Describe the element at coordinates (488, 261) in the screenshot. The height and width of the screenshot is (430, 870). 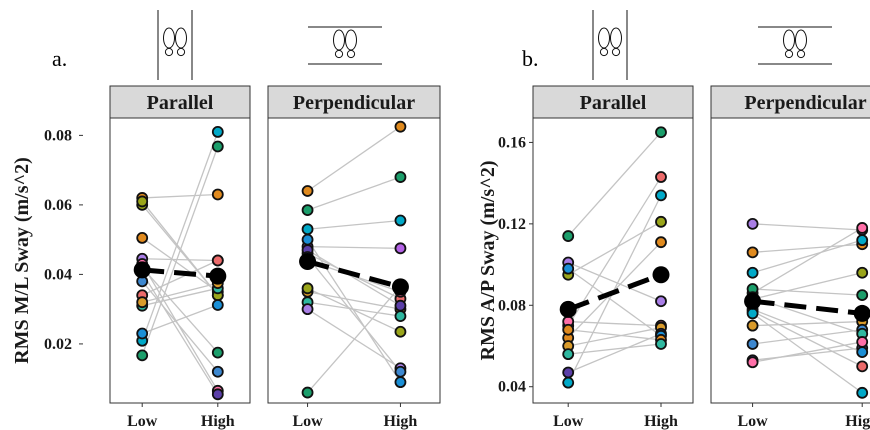
I see `y-axis-title: RMS A/P Sway (m/s^2)` at that location.